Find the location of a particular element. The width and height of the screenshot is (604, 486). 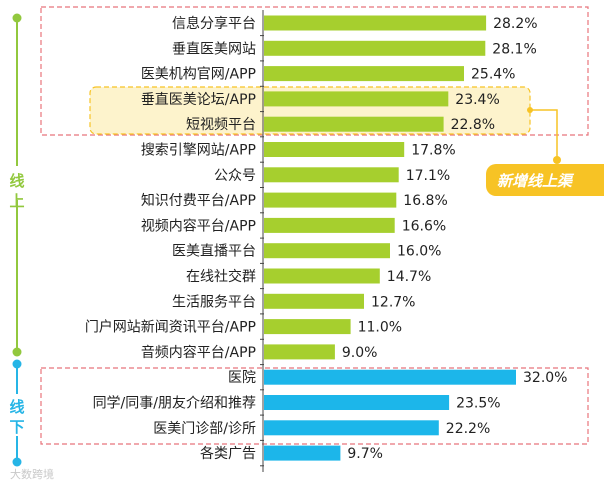

value-label-8: 16.8% is located at coordinates (425, 201).